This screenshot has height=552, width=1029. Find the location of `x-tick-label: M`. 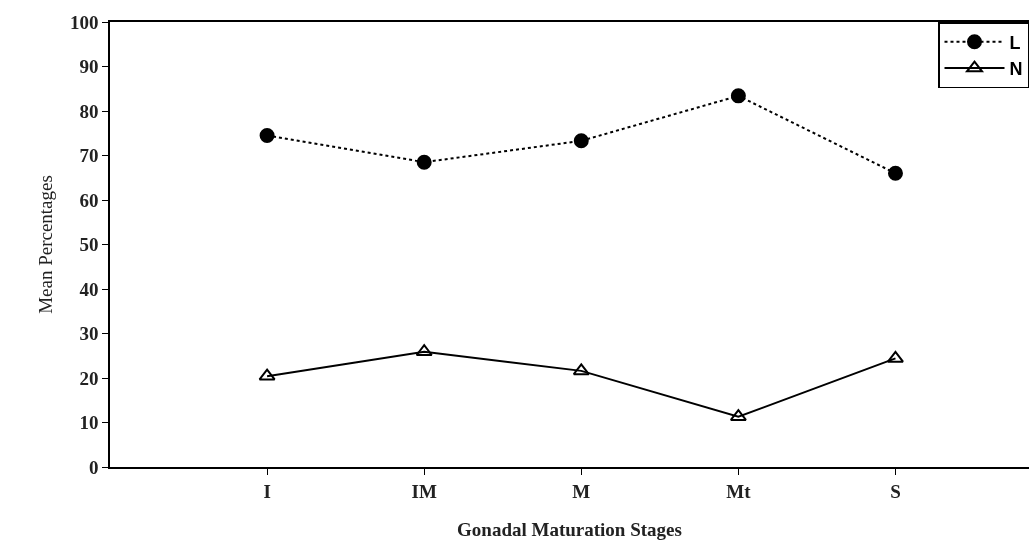

x-tick-label: M is located at coordinates (581, 491).